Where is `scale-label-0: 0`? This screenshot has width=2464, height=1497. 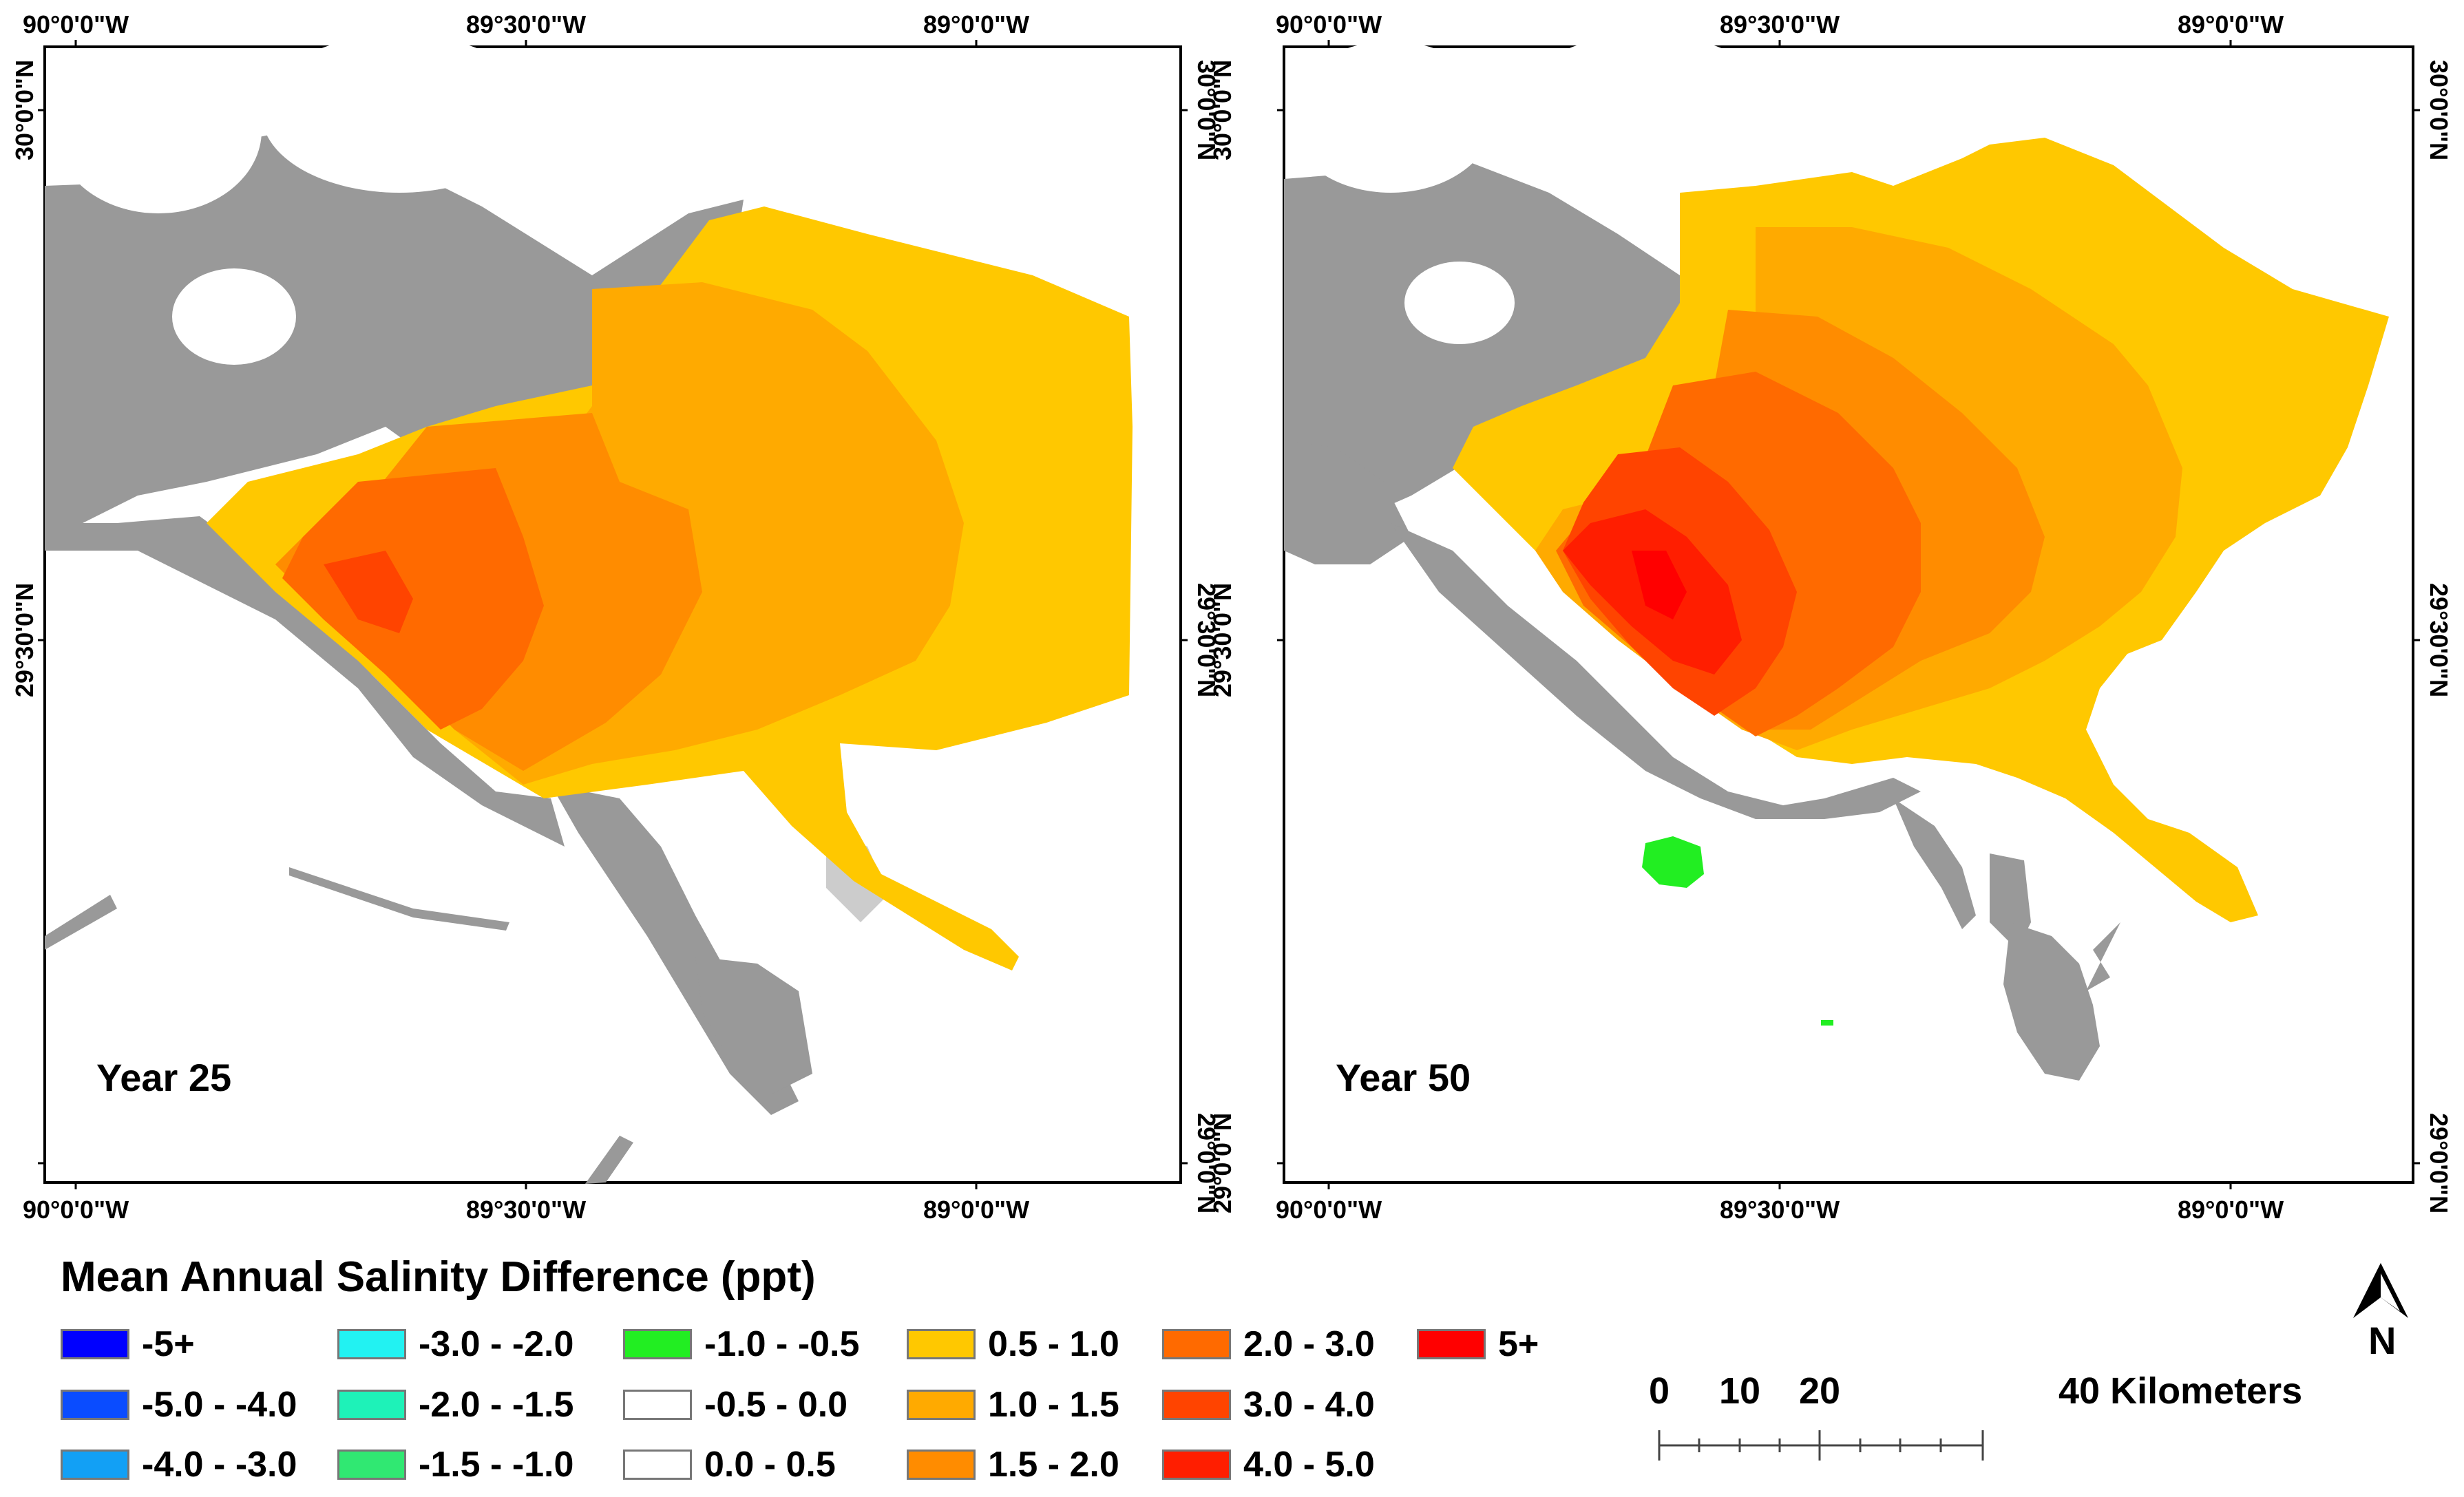 scale-label-0: 0 is located at coordinates (1659, 1391).